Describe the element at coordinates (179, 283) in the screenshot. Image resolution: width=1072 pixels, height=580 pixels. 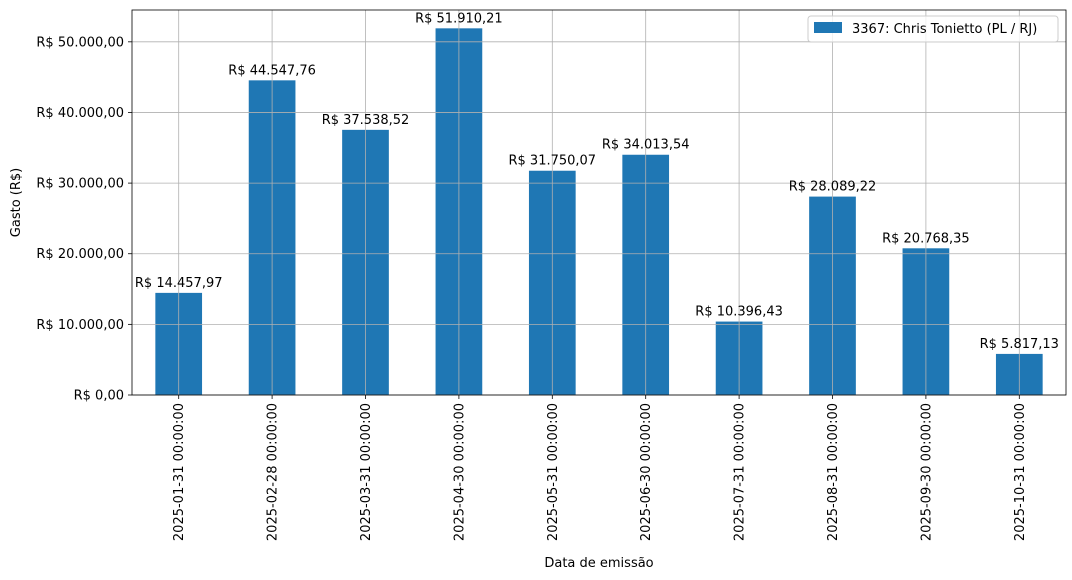
I see `data-label-1: R$ 14.457,97` at that location.